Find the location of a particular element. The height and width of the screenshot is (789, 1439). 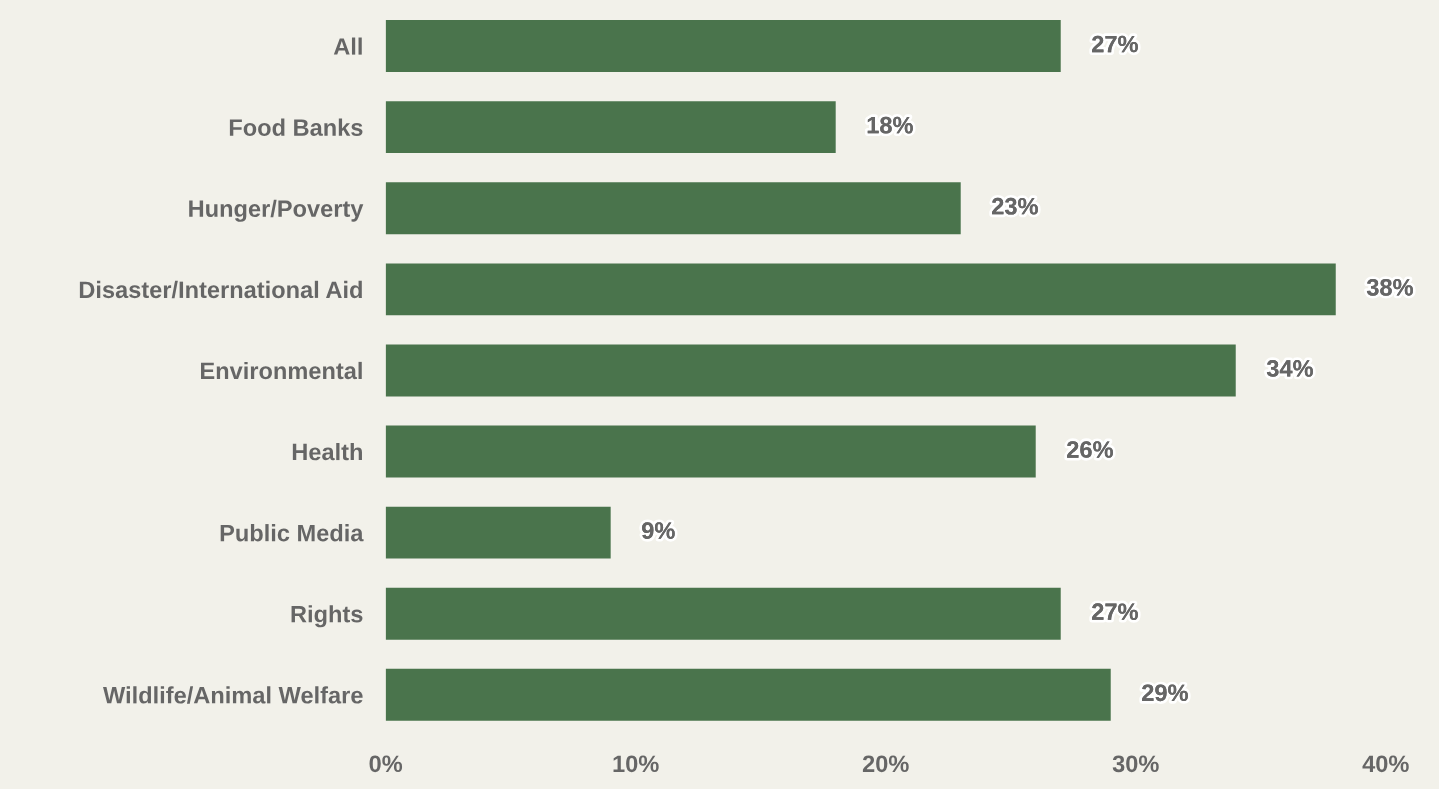

data-label: 38% is located at coordinates (1389, 287).